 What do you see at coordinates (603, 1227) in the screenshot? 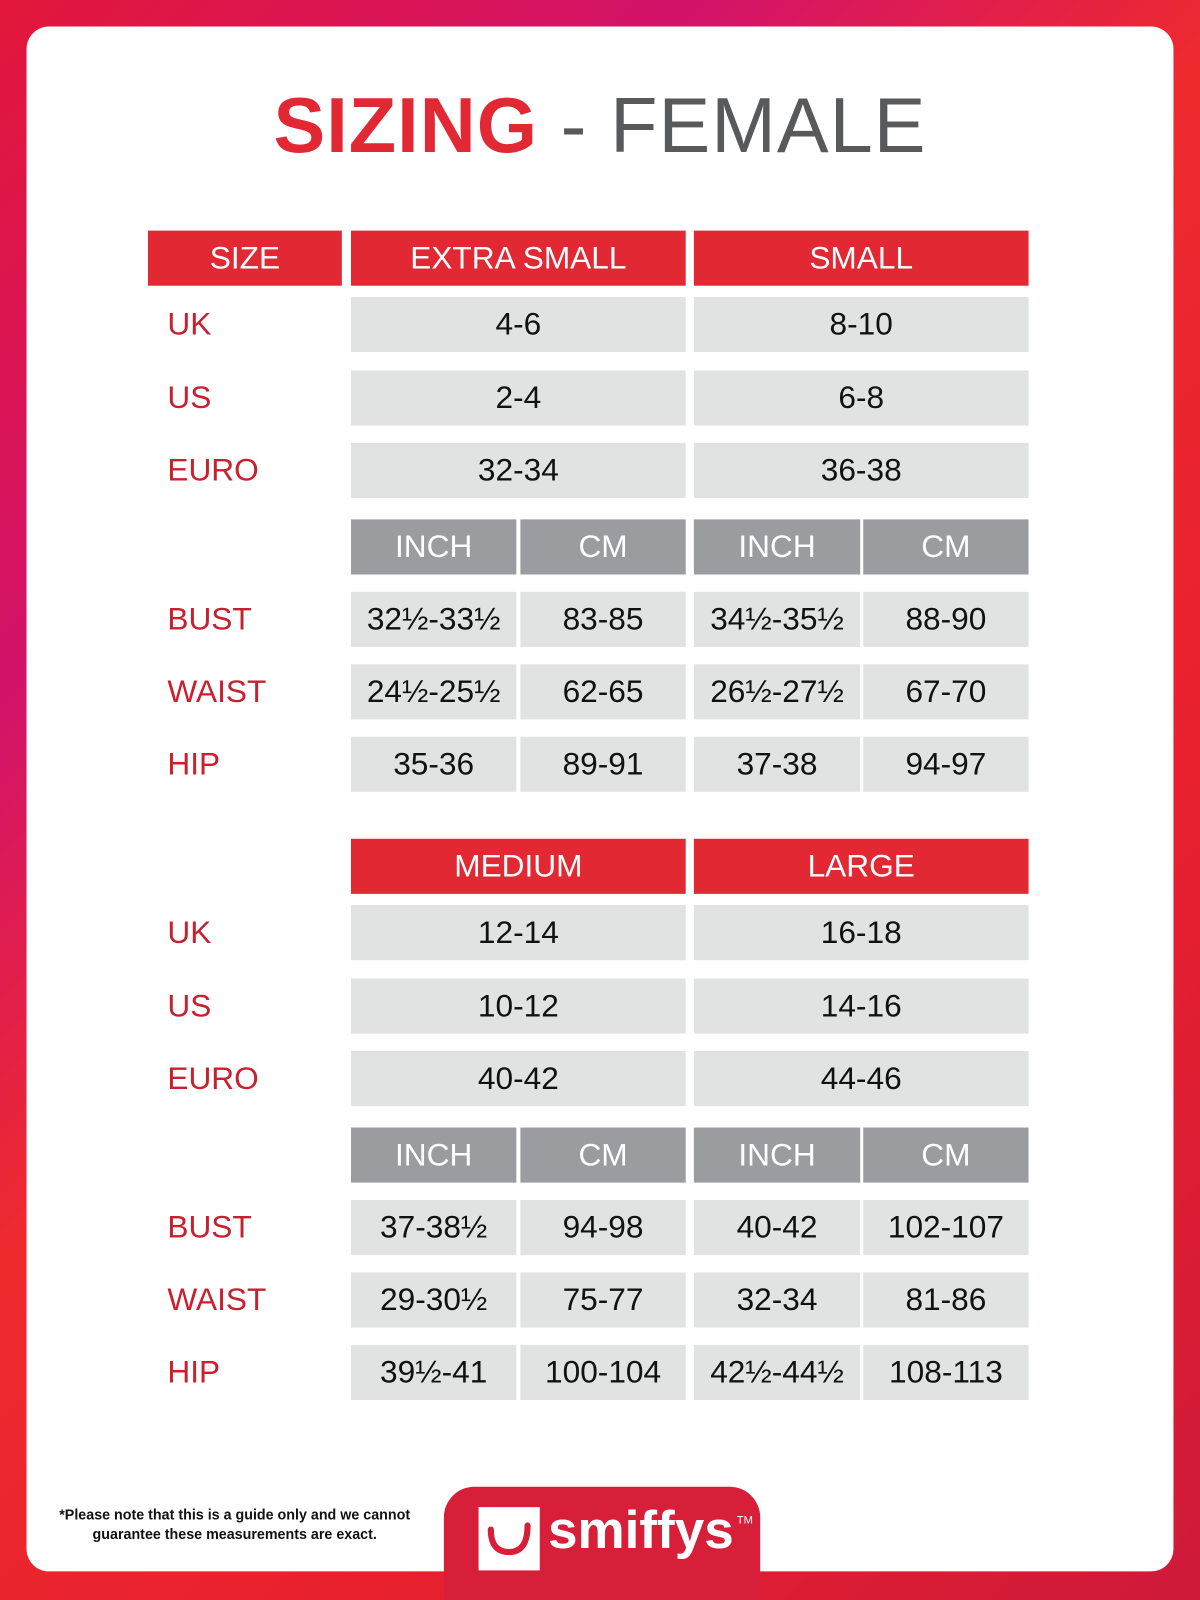
I see `cell-bust-cm: 94-98` at bounding box center [603, 1227].